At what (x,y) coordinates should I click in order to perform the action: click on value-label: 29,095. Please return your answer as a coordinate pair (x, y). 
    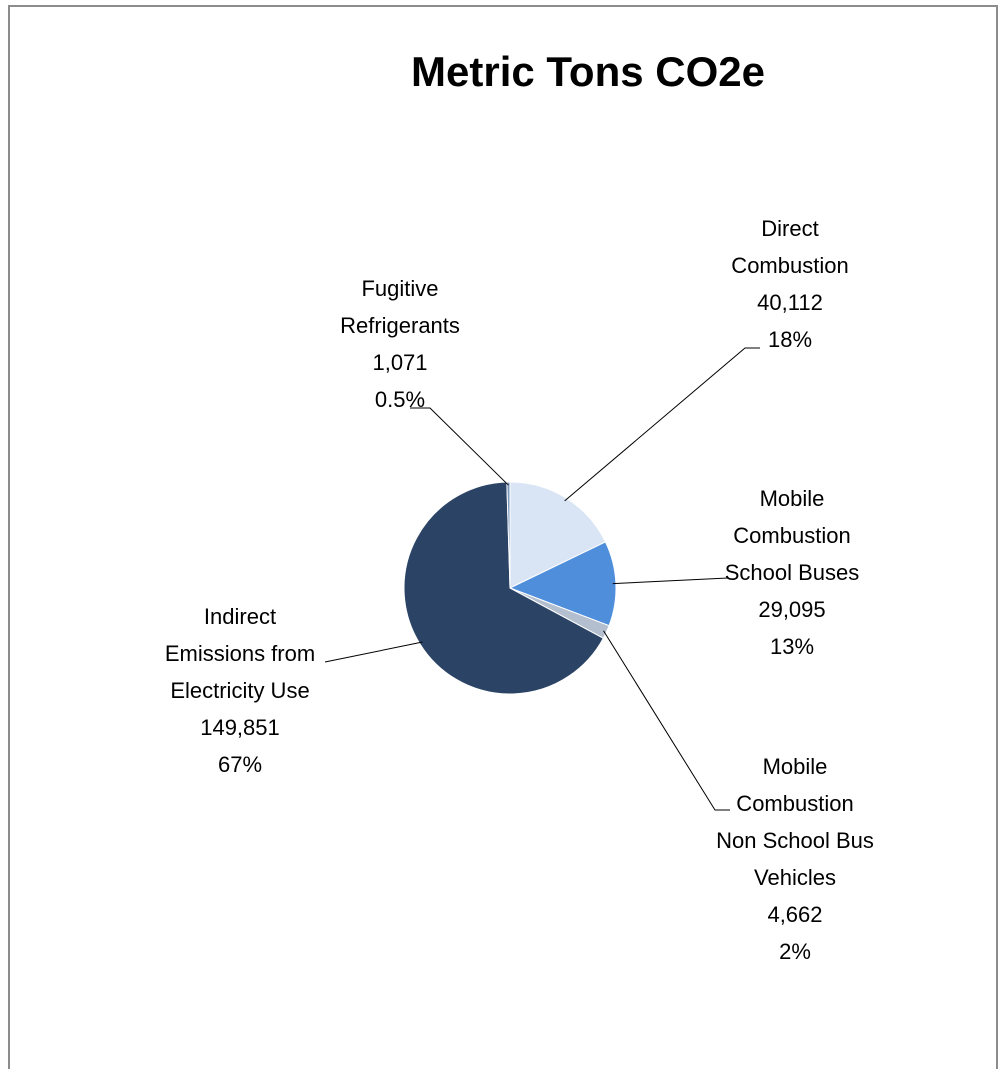
    Looking at the image, I should click on (792, 609).